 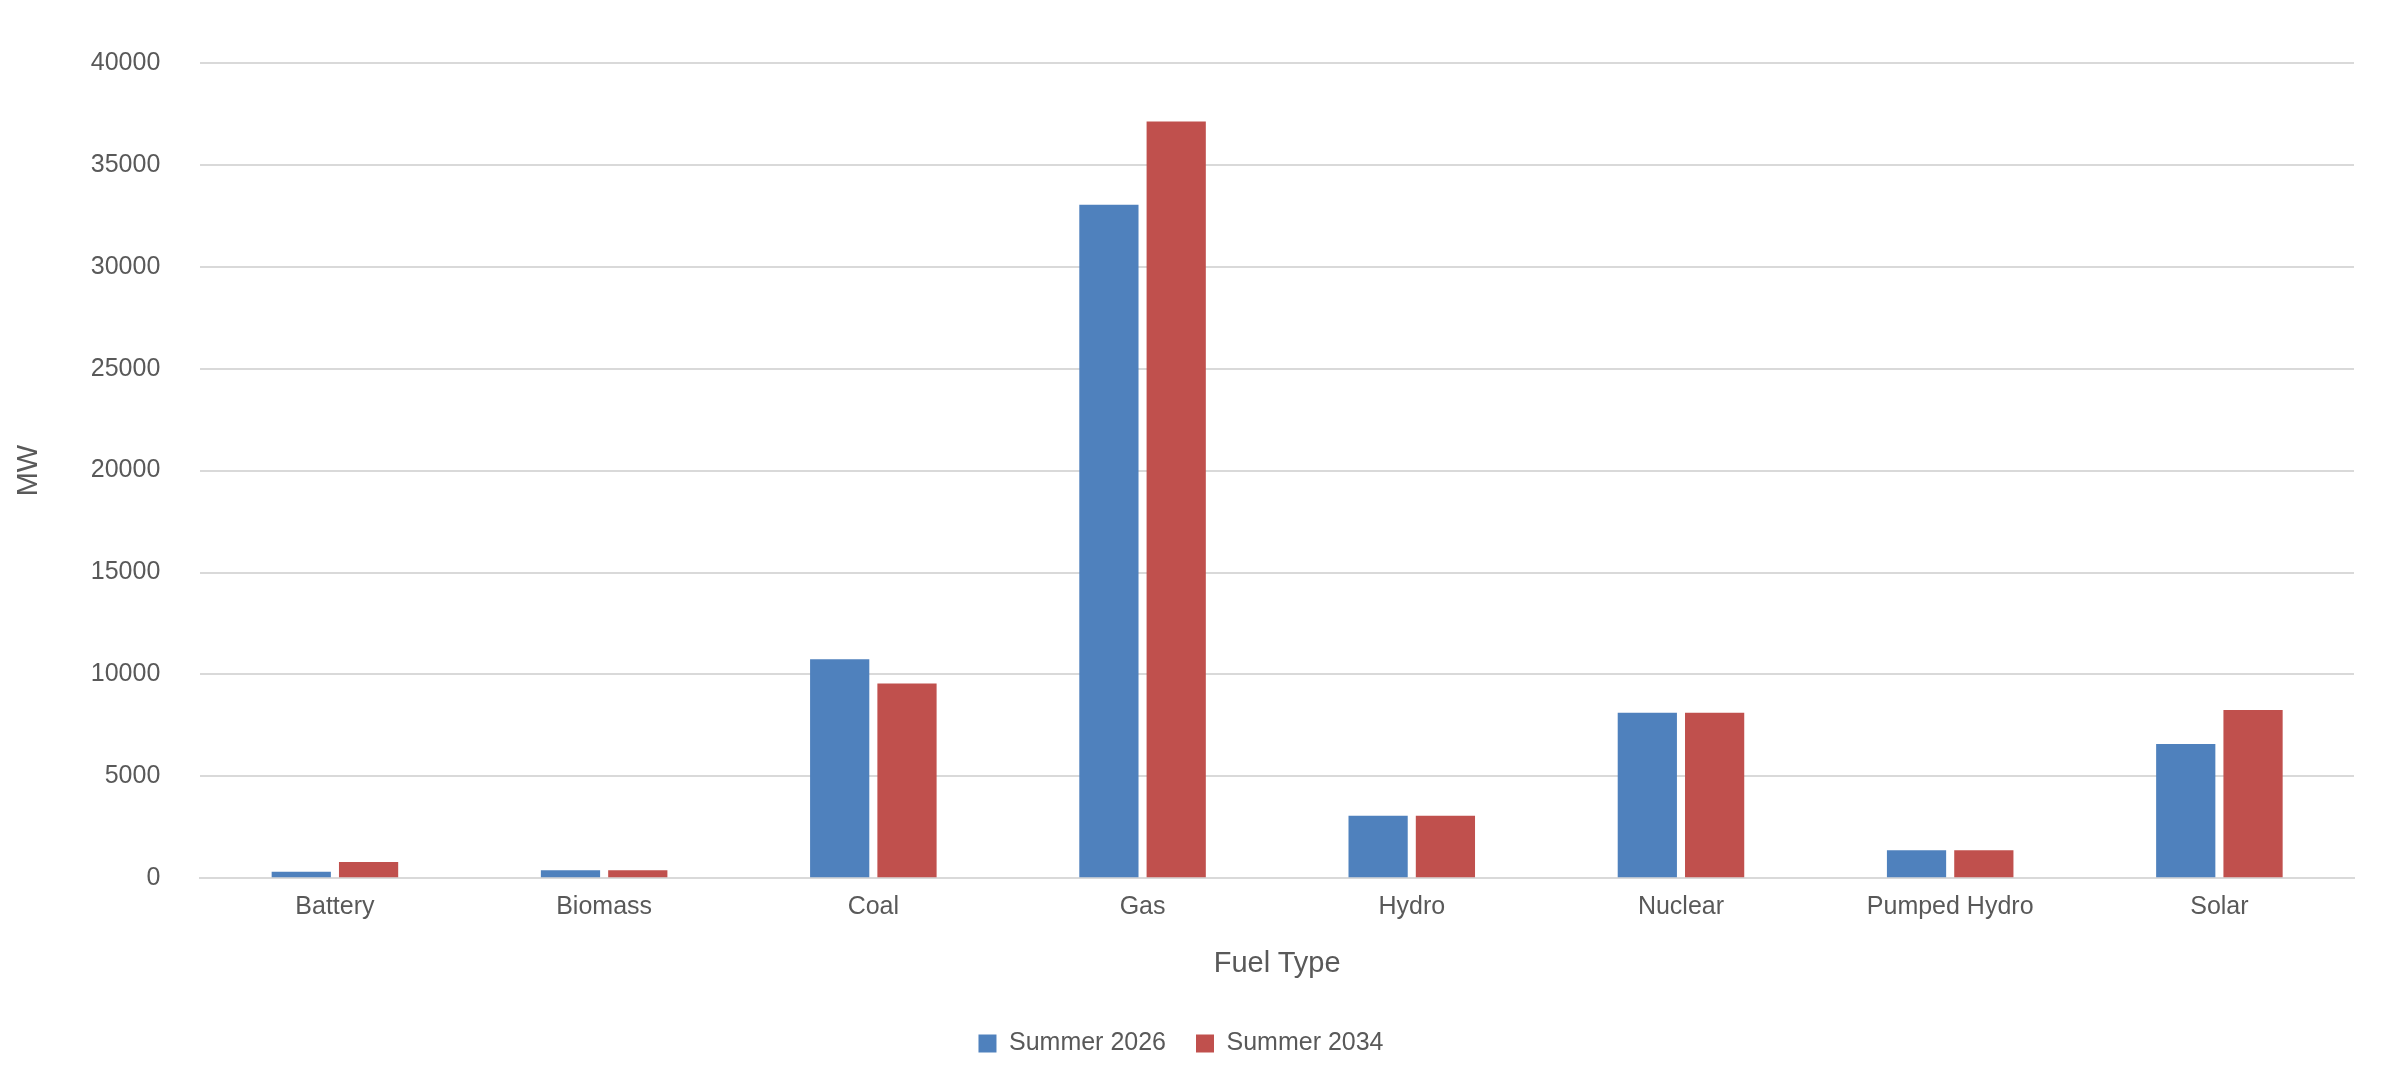 I want to click on x-axis-title: Fuel Type, so click(x=1277, y=961).